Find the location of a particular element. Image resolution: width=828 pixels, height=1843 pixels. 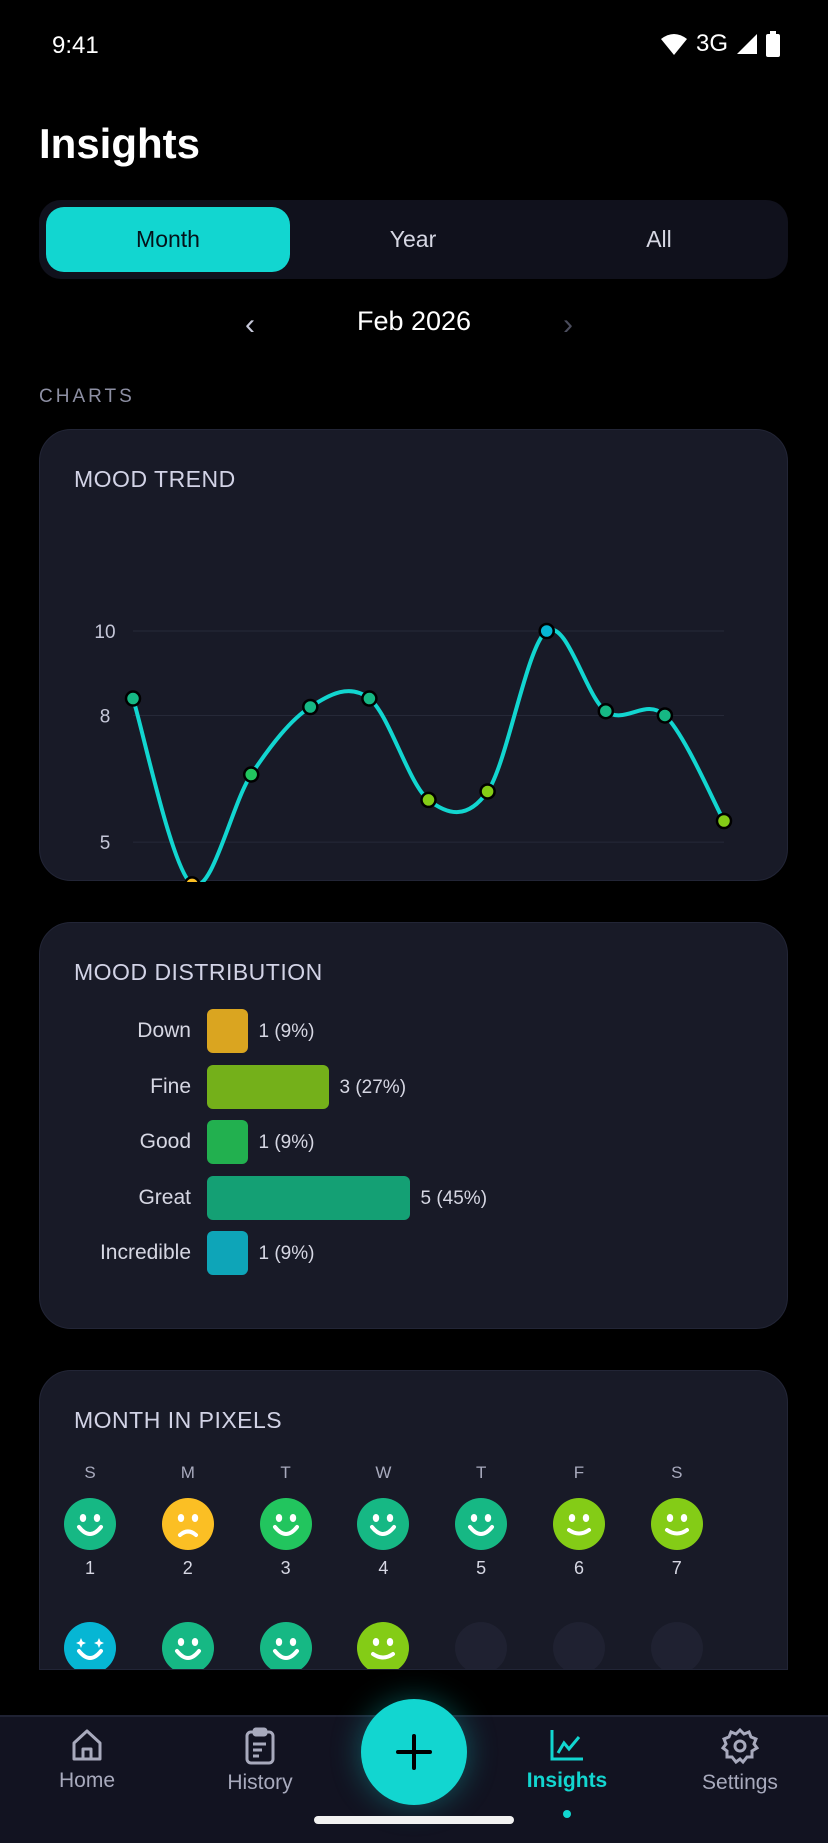

nav-home: Home is located at coordinates (87, 1760).